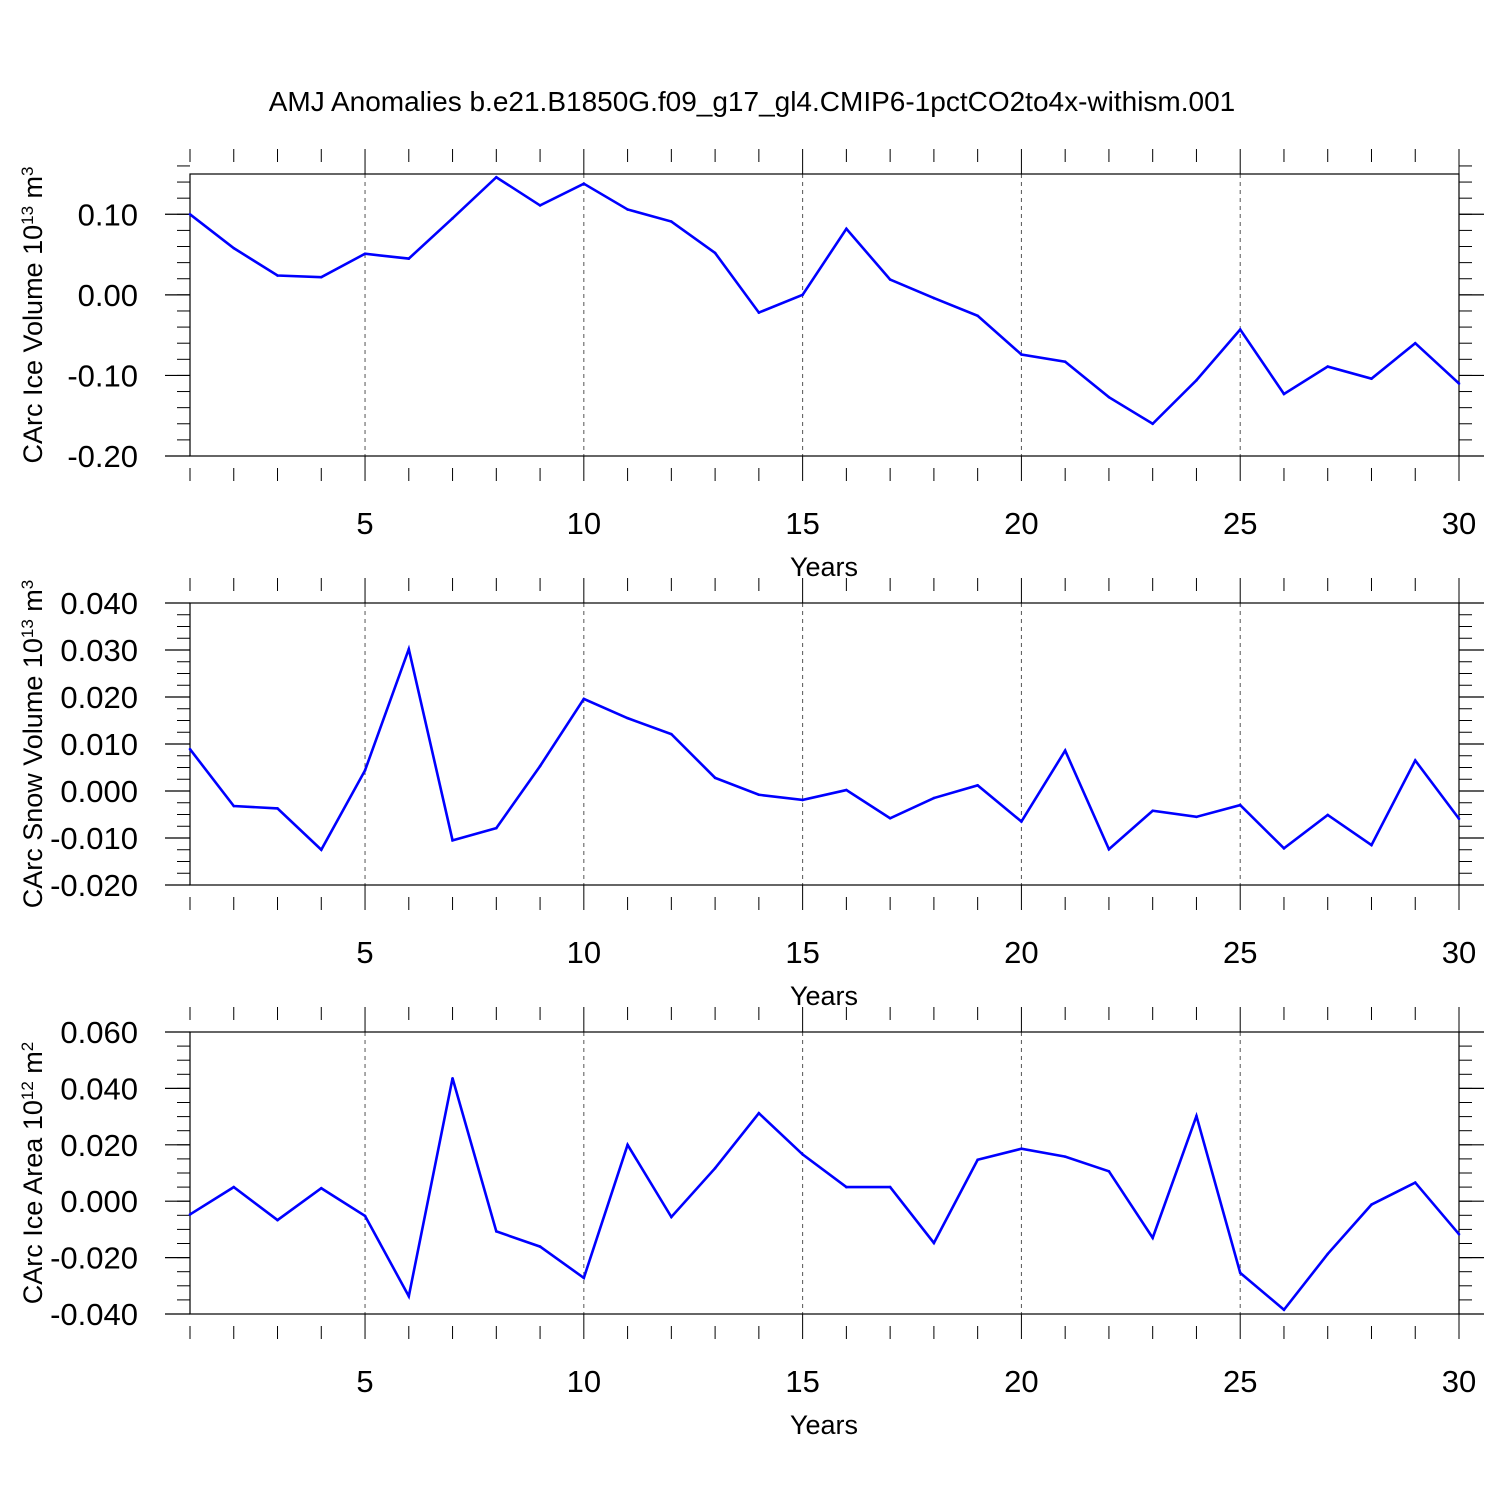 This screenshot has height=1500, width=1500. Describe the element at coordinates (584, 523) in the screenshot. I see `x-tick-label: 10` at that location.